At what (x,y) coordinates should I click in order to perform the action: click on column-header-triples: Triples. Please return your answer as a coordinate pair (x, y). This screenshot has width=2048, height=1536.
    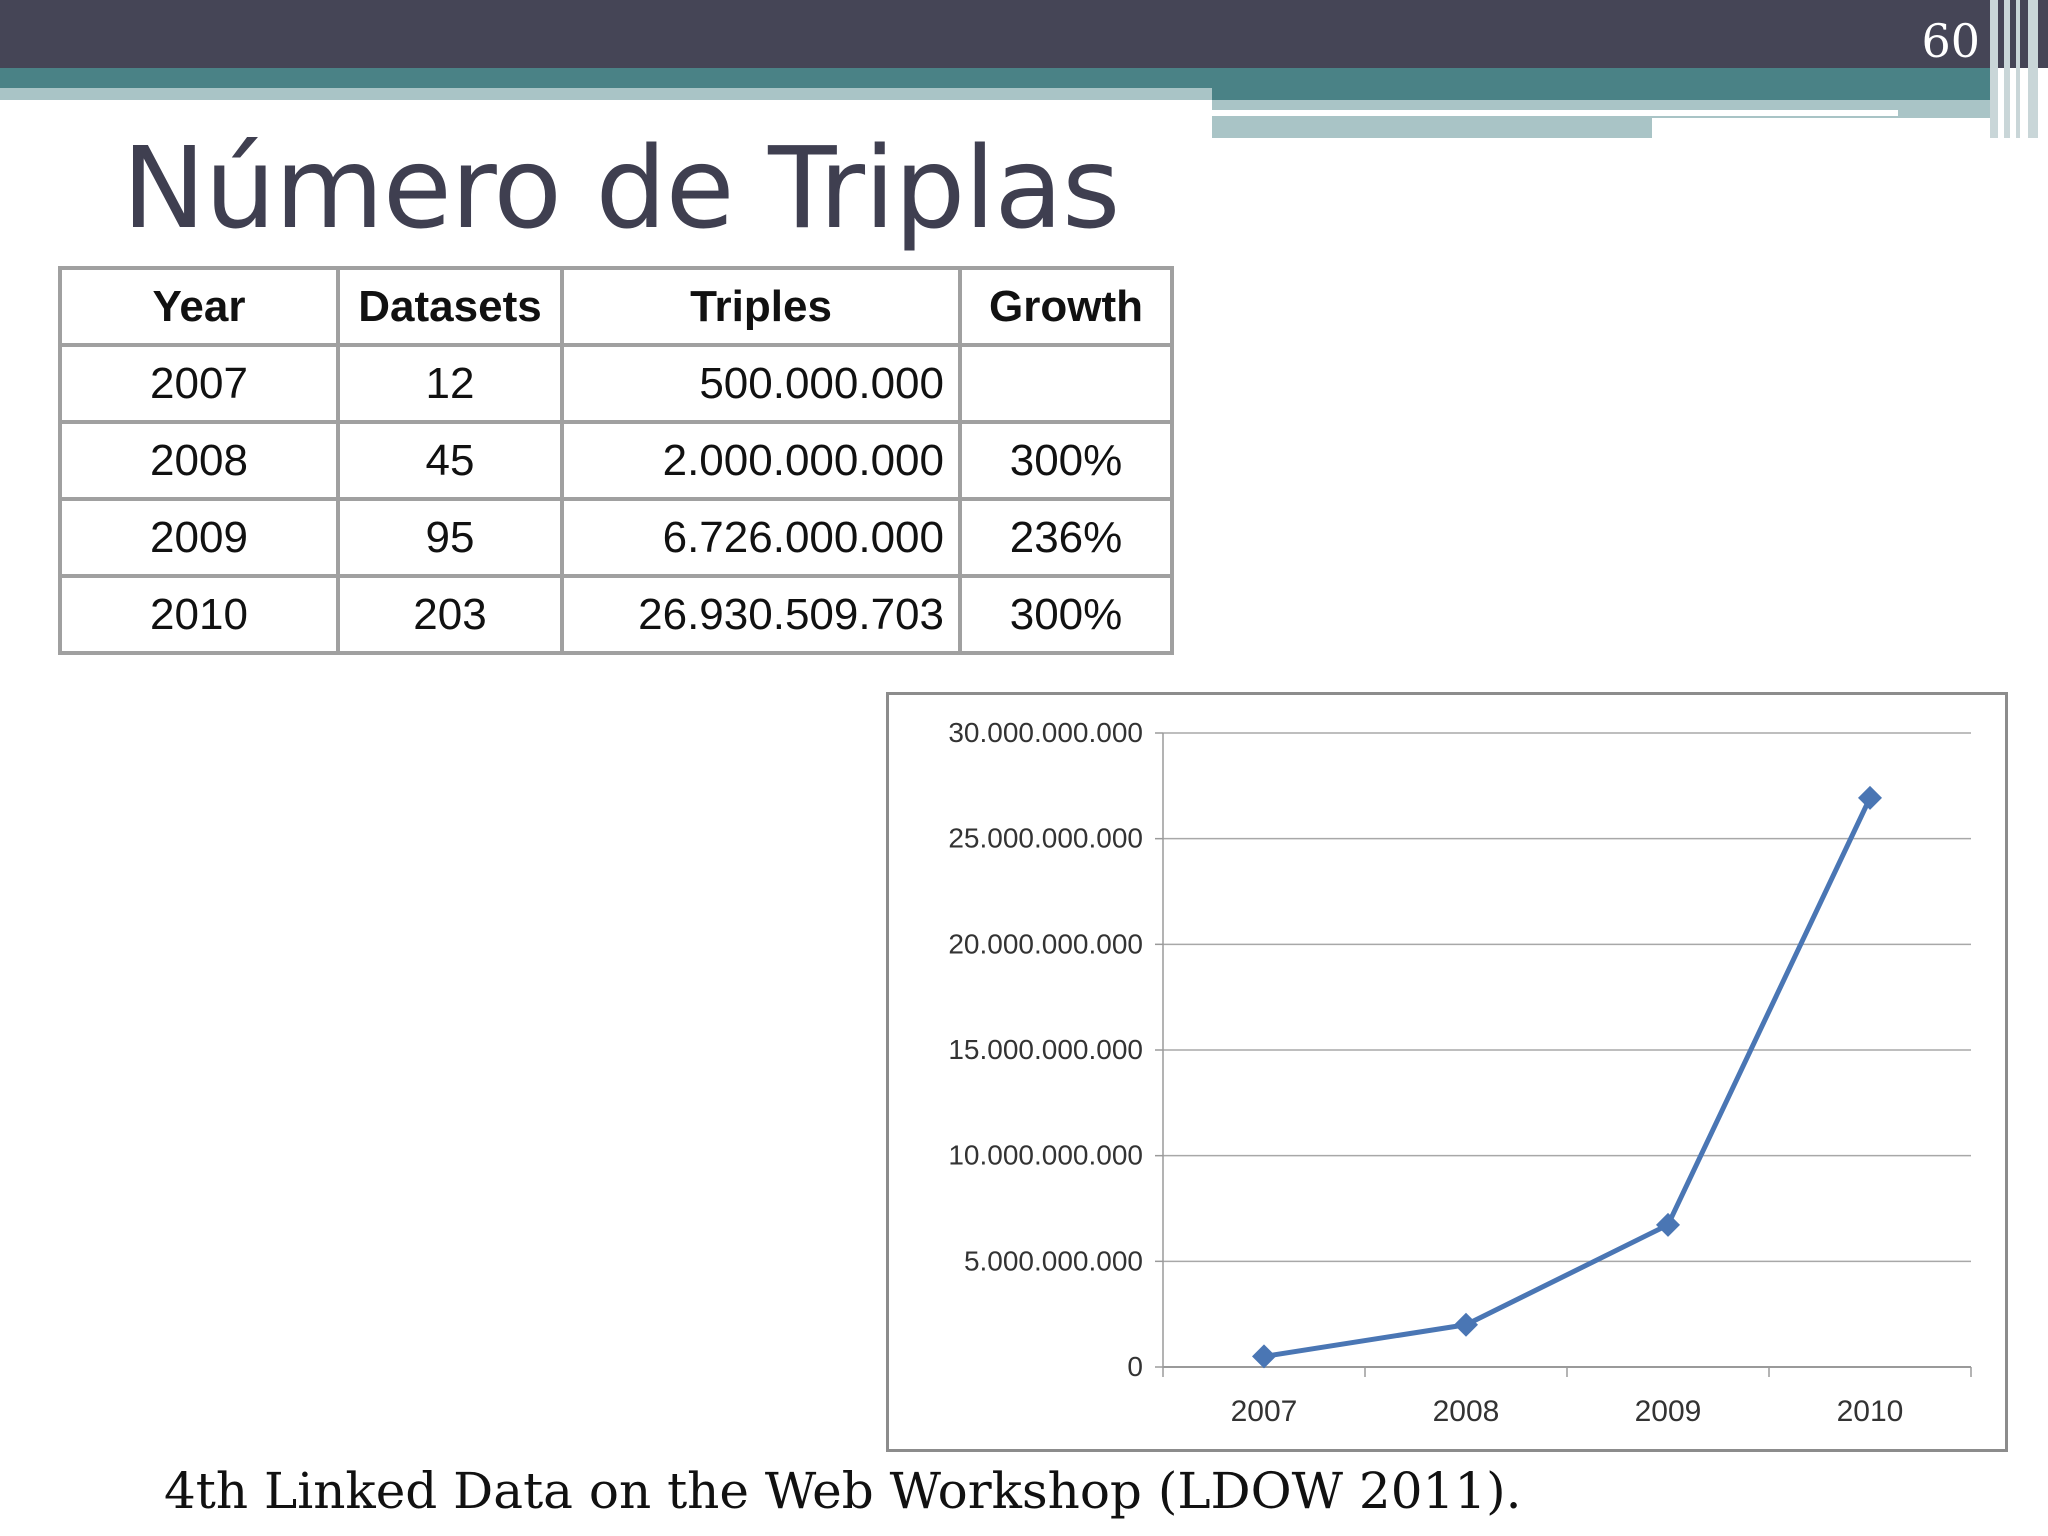
    Looking at the image, I should click on (761, 306).